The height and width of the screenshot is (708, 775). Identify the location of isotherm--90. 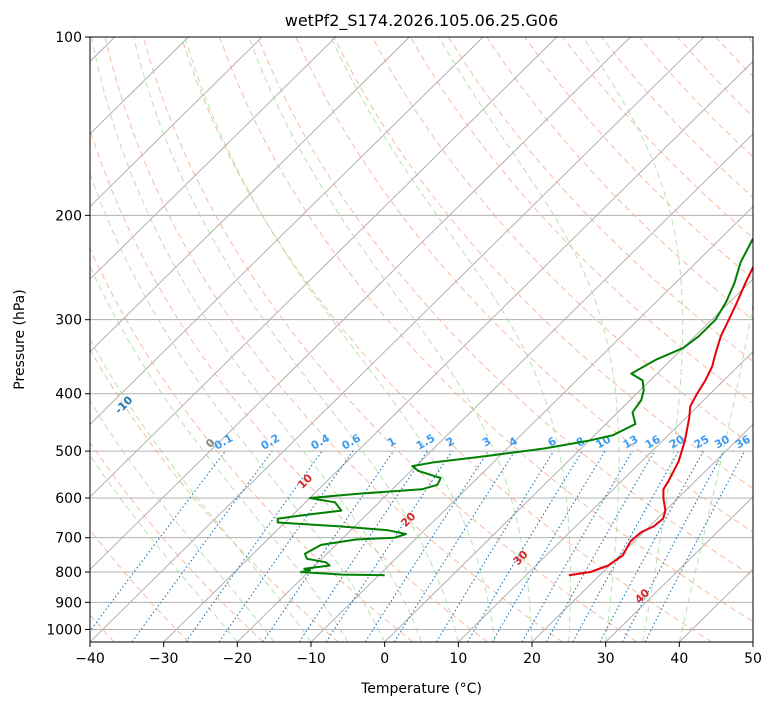
(213, 158).